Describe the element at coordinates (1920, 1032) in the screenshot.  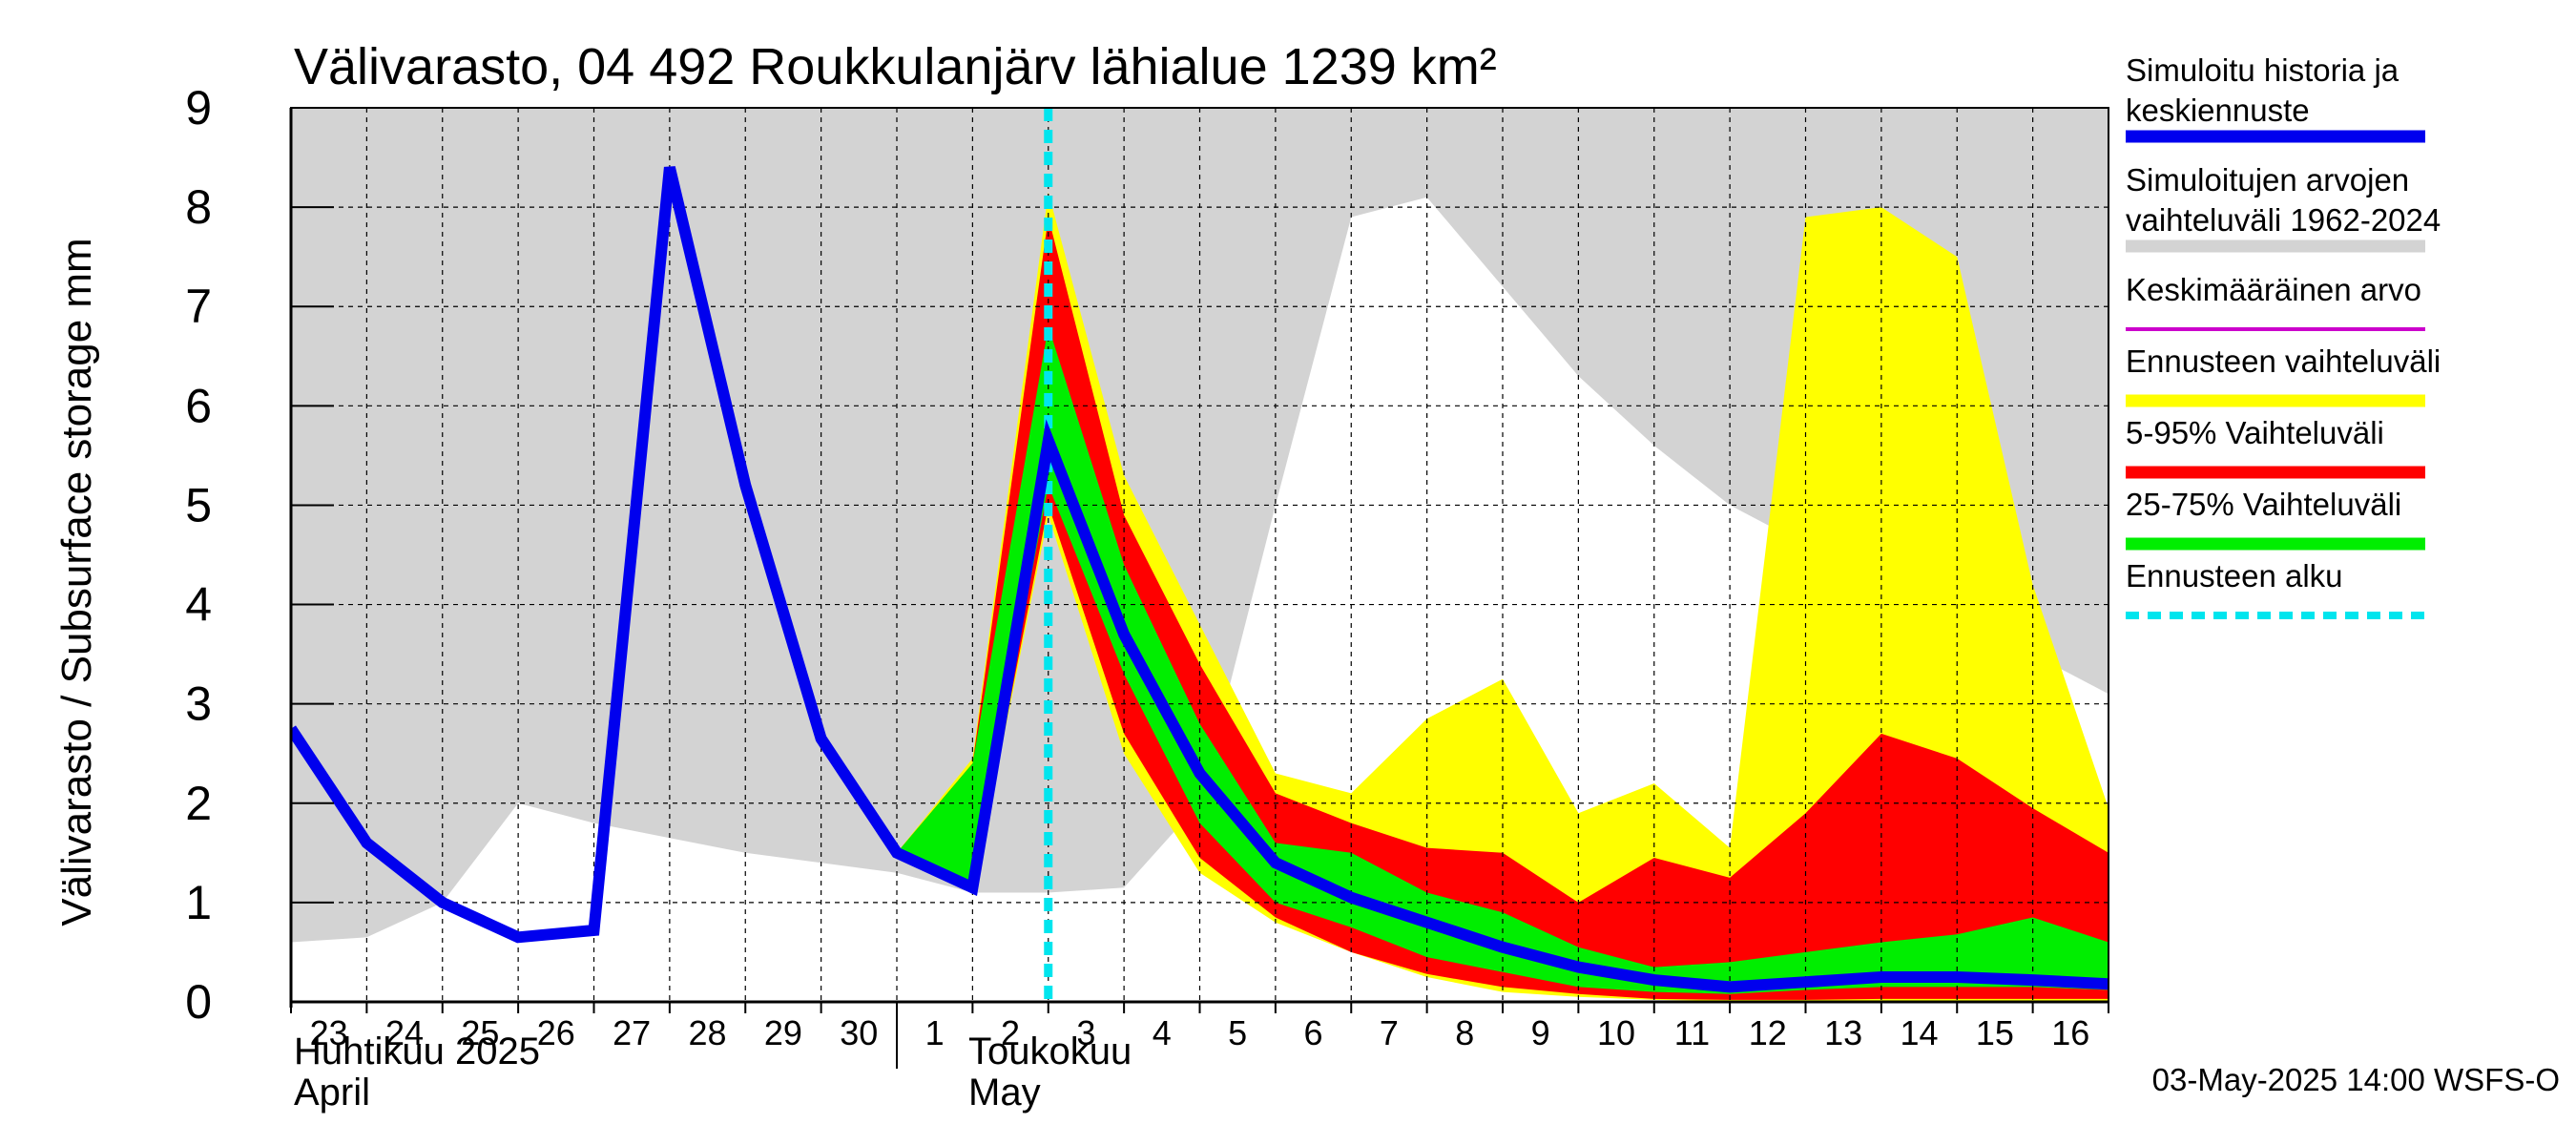
I see `x-tick-label-14: 14` at that location.